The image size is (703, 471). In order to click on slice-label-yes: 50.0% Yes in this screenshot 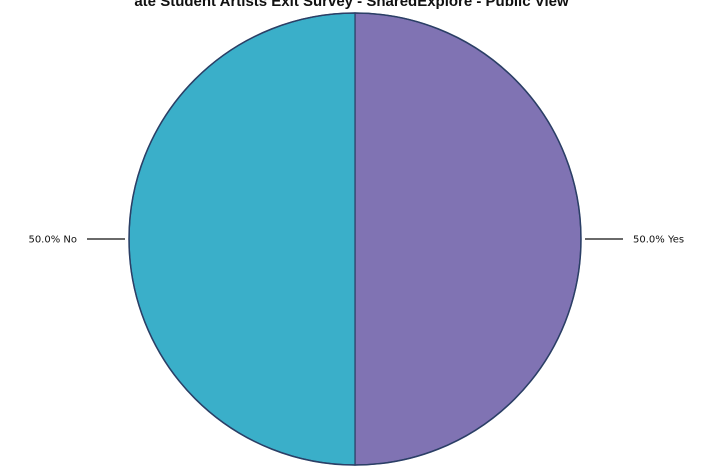, I will do `click(658, 240)`.